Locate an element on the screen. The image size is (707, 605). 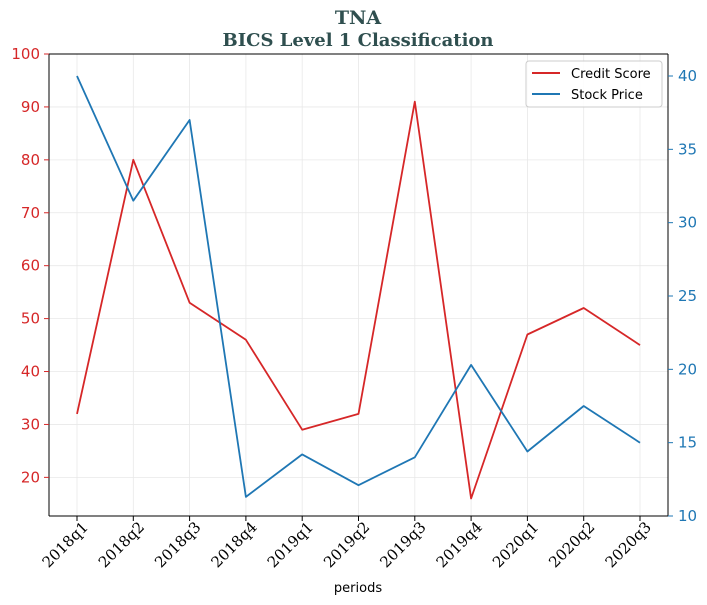
left-tick-label: 50 is located at coordinates (30, 319).